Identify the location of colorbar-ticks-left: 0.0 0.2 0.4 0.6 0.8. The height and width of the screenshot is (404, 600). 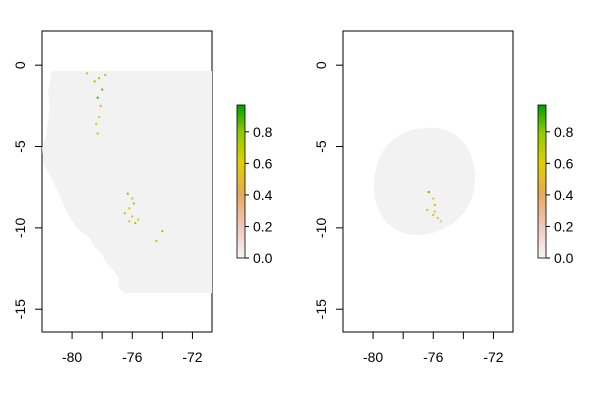
(259, 195).